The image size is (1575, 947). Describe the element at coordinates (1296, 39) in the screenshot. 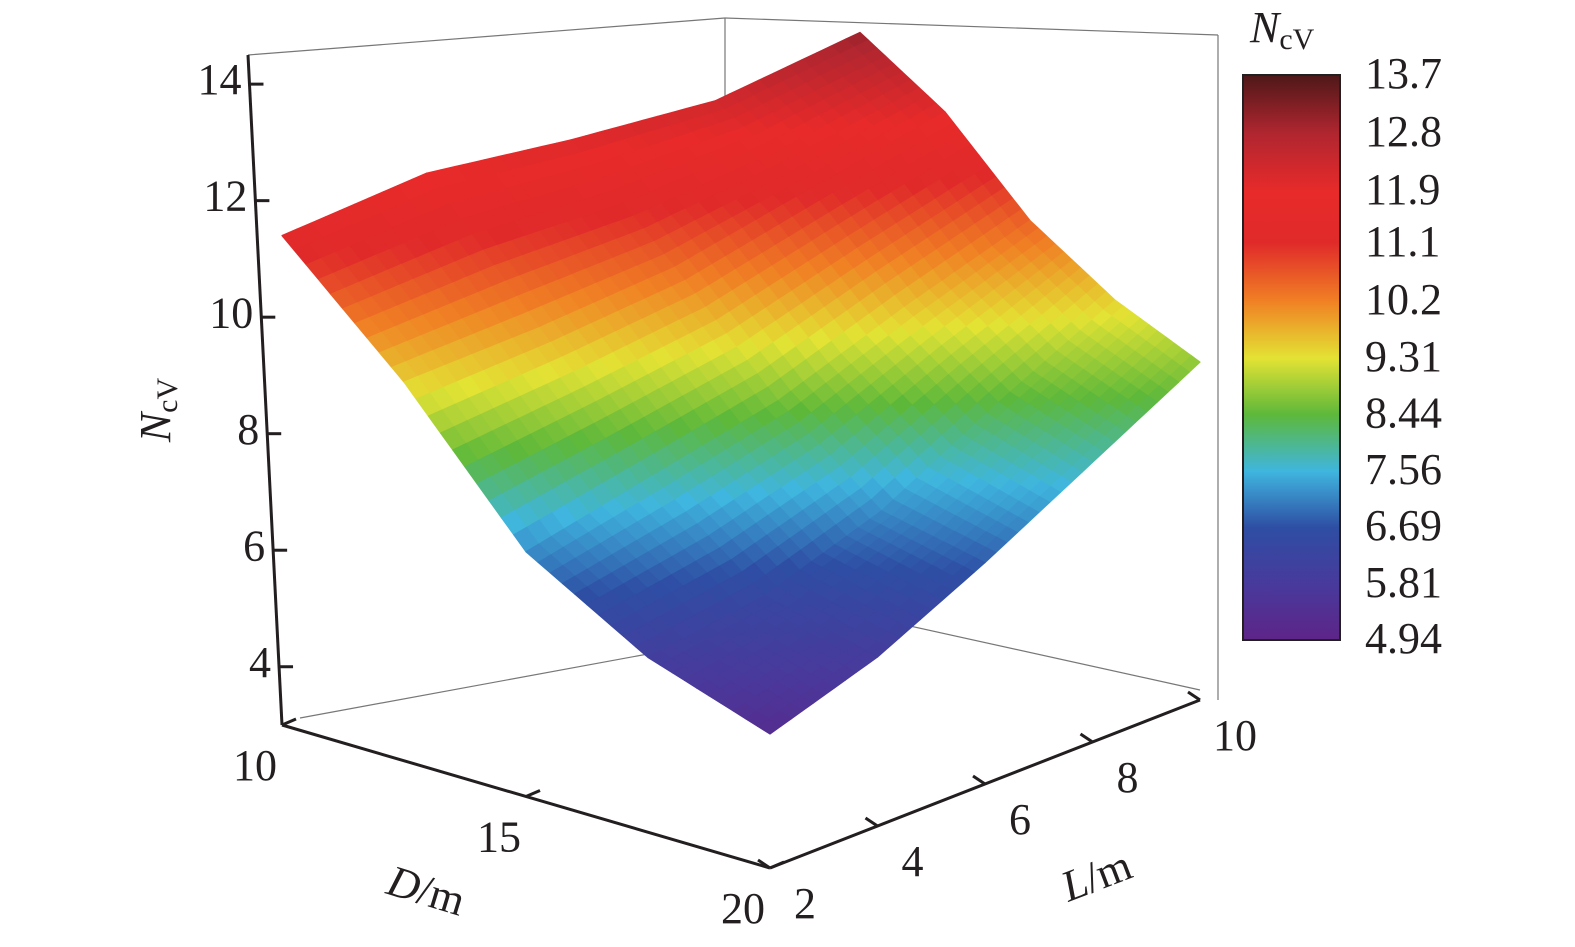

I see `colorbar-title-sub: cV` at that location.